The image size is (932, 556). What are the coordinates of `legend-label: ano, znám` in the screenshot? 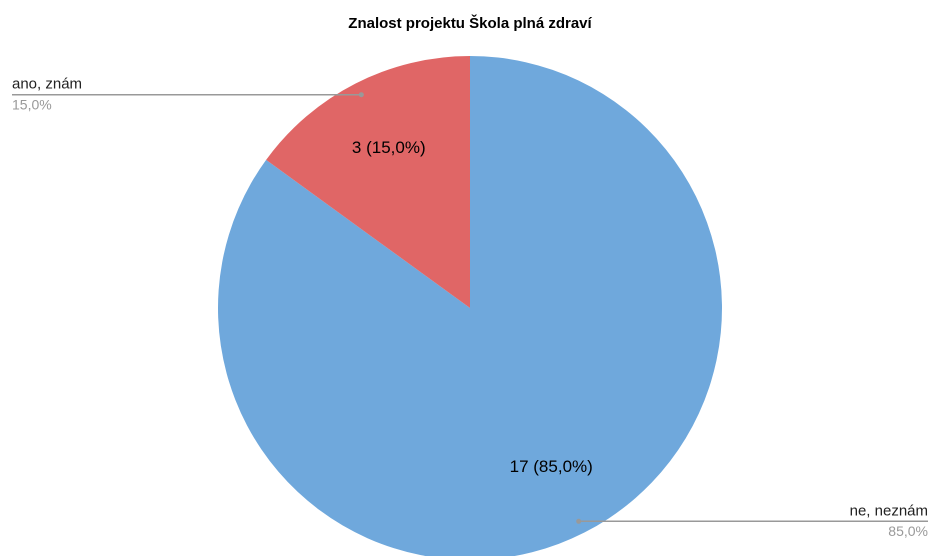 It's located at (47, 84).